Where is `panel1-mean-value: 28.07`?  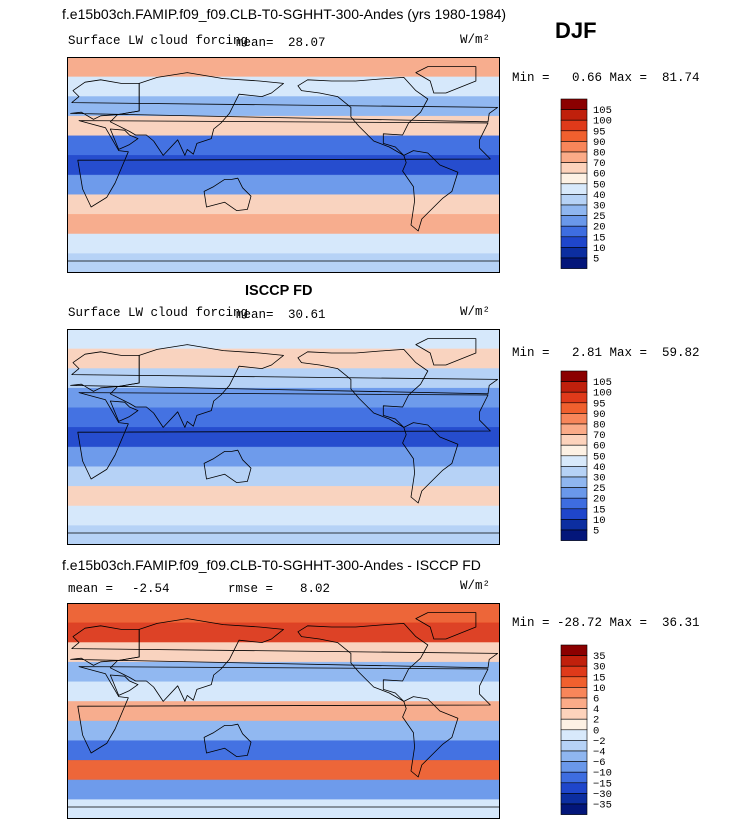
panel1-mean-value: 28.07 is located at coordinates (307, 43).